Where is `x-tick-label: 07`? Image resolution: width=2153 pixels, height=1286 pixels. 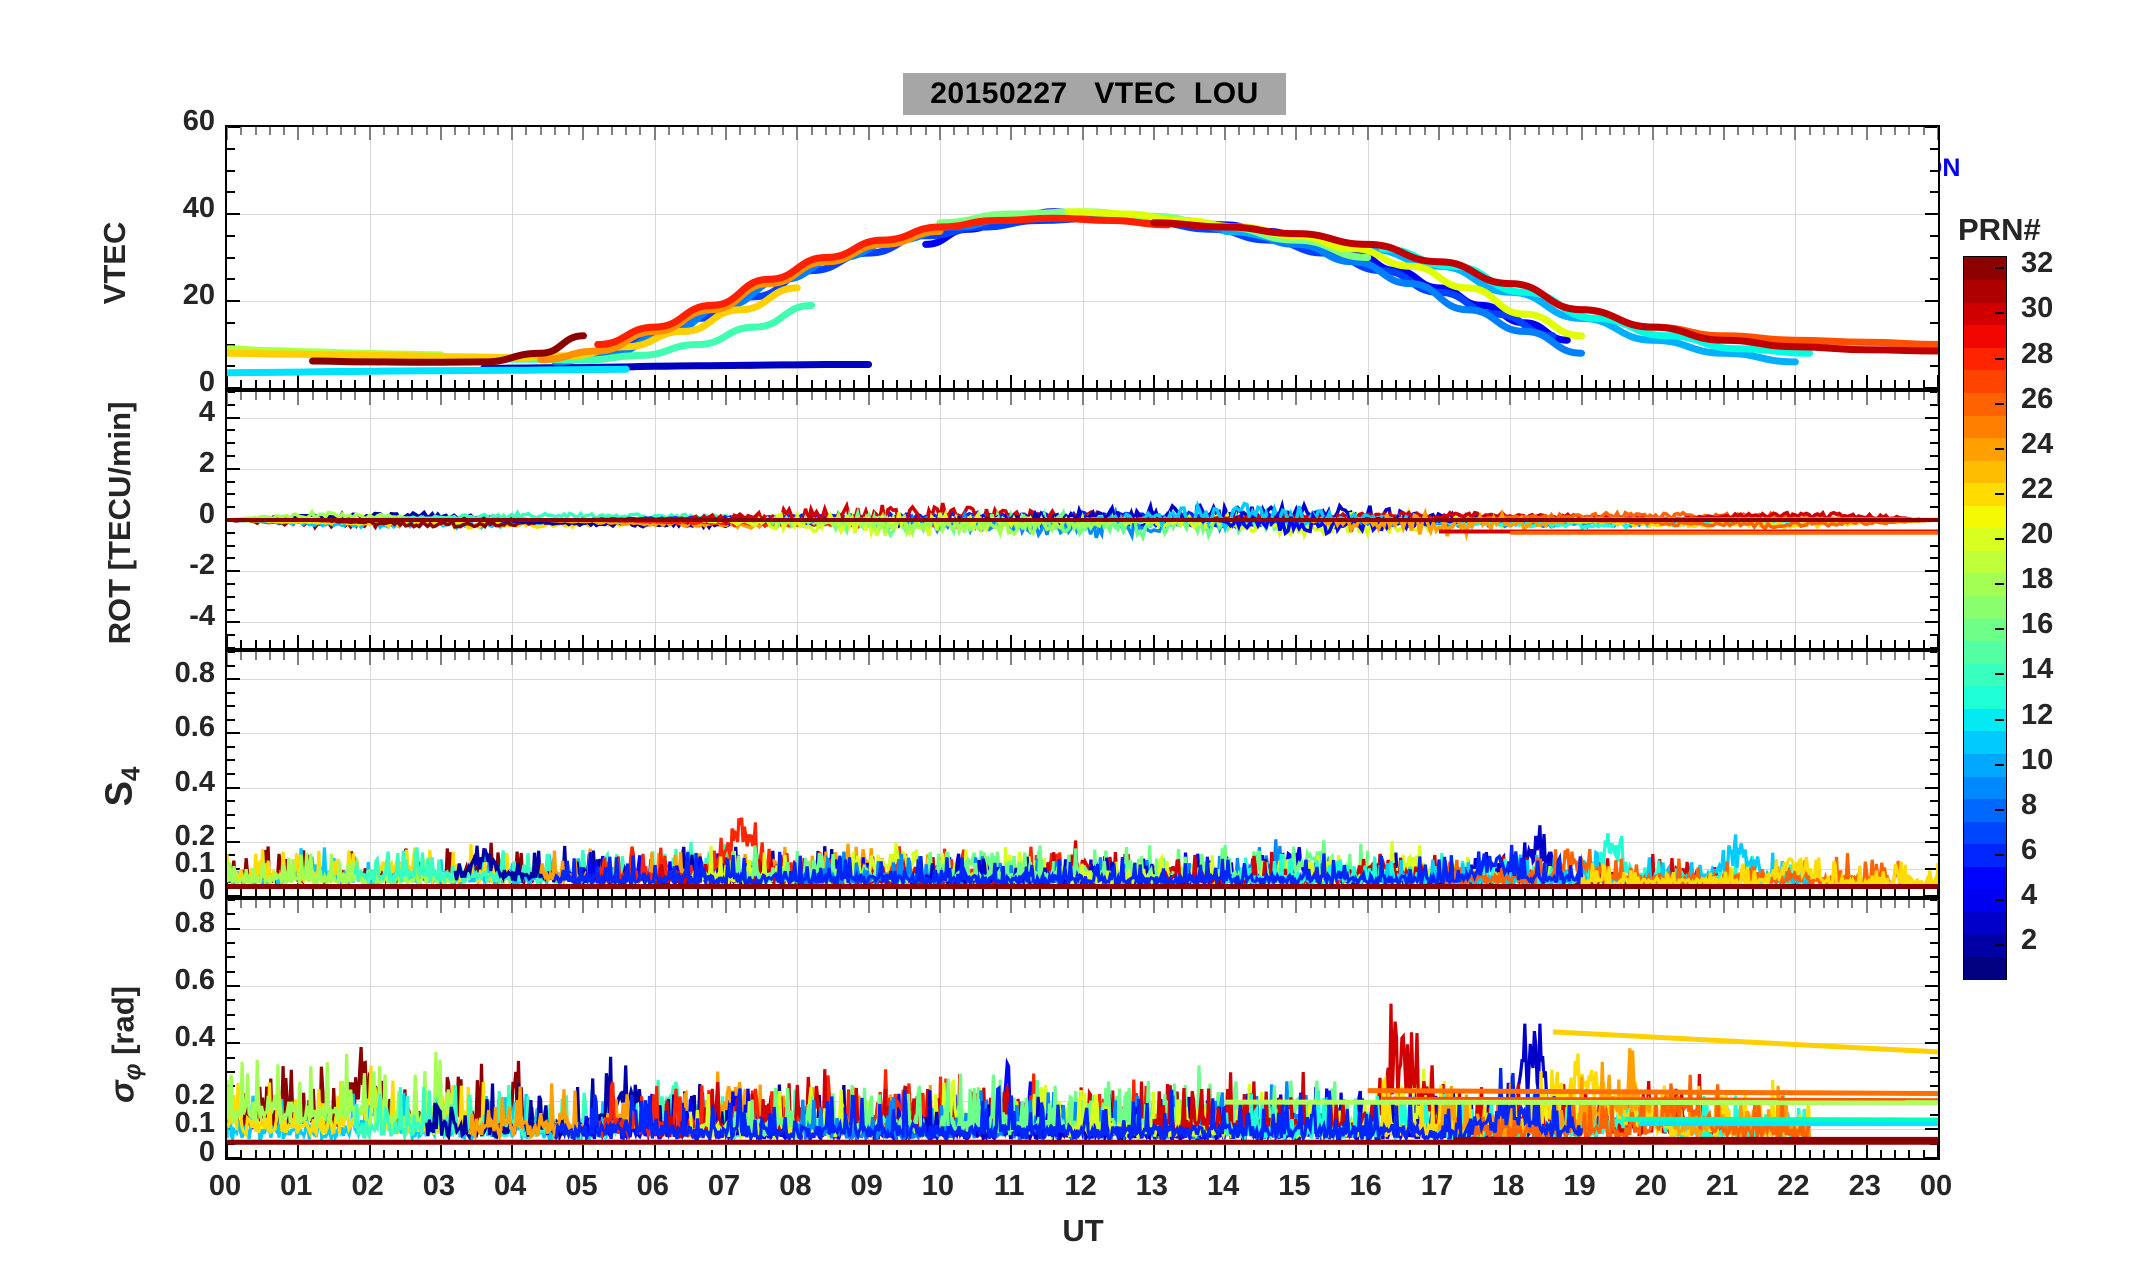
x-tick-label: 07 is located at coordinates (724, 1186).